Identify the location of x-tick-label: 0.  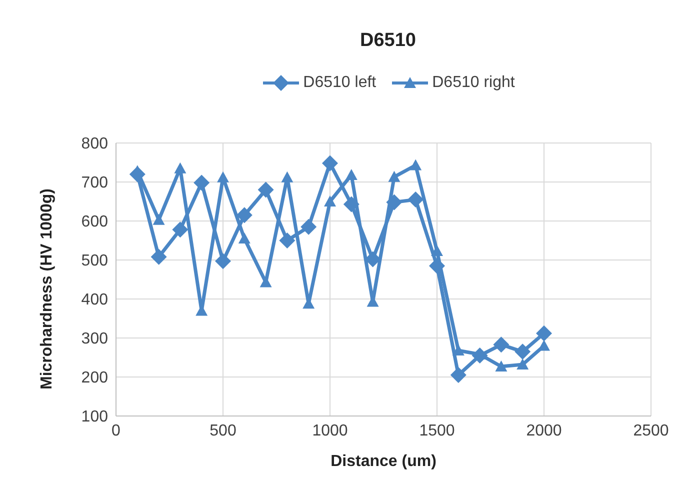
(116, 431).